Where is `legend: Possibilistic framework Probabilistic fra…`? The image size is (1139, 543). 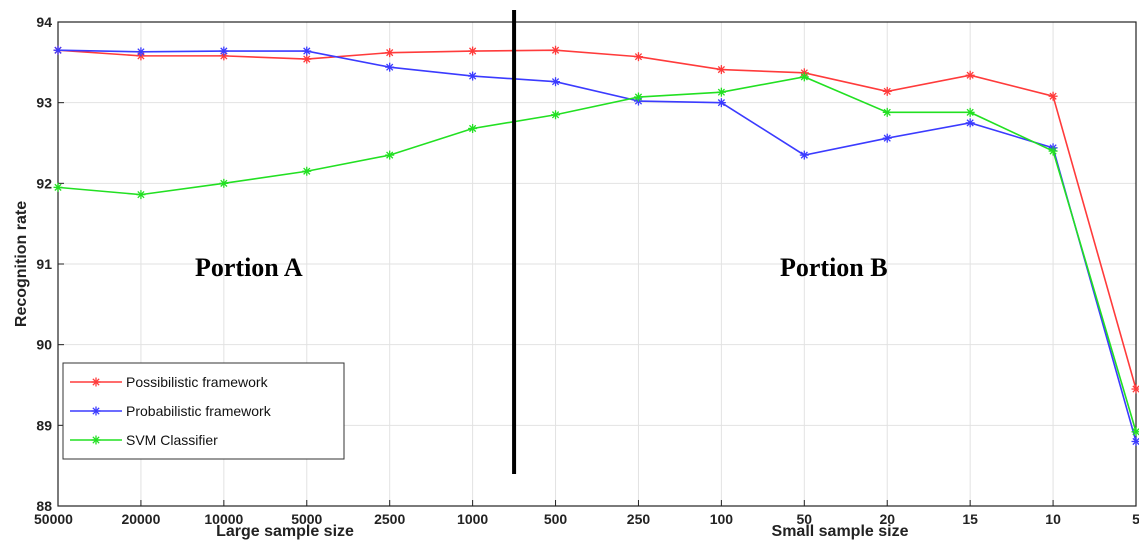 legend: Possibilistic framework Probabilistic fra… is located at coordinates (203, 411).